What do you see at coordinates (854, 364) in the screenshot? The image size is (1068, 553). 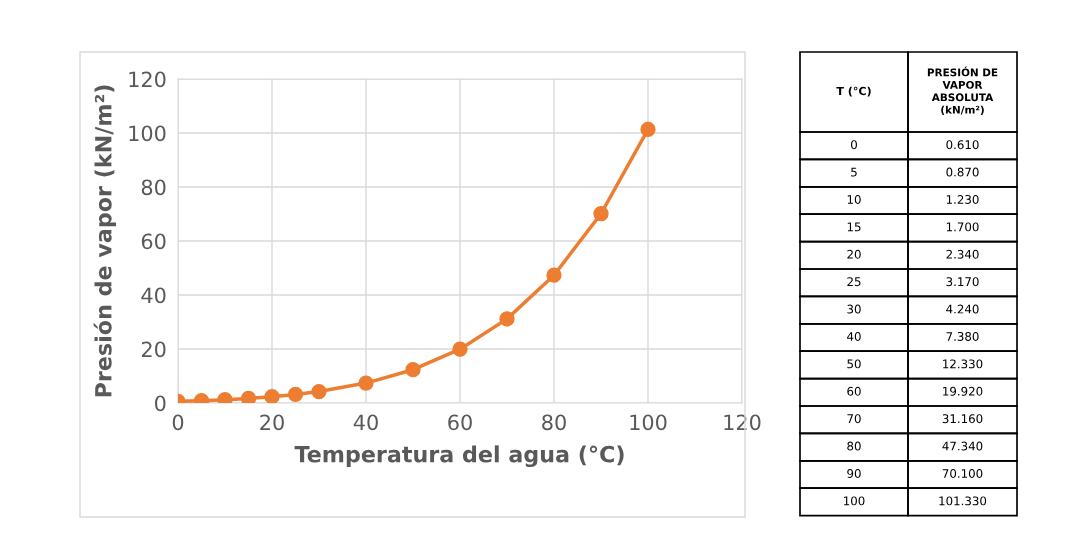 I see `text: 50` at bounding box center [854, 364].